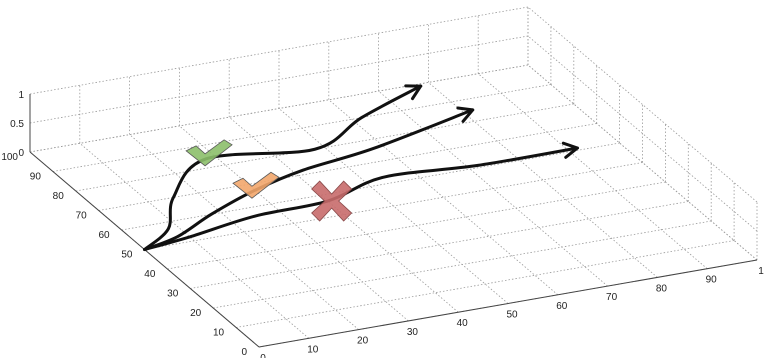 This screenshot has height=358, width=774. I want to click on x-tick-label: 80, so click(662, 288).